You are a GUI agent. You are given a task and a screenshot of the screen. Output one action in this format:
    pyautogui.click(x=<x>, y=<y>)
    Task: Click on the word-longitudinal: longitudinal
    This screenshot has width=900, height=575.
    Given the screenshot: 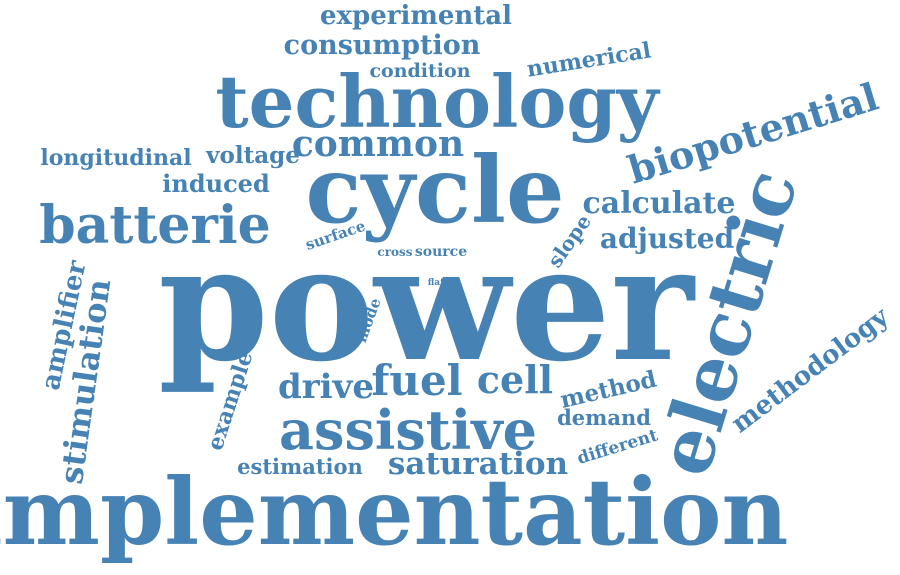 What is the action you would take?
    pyautogui.click(x=115, y=158)
    